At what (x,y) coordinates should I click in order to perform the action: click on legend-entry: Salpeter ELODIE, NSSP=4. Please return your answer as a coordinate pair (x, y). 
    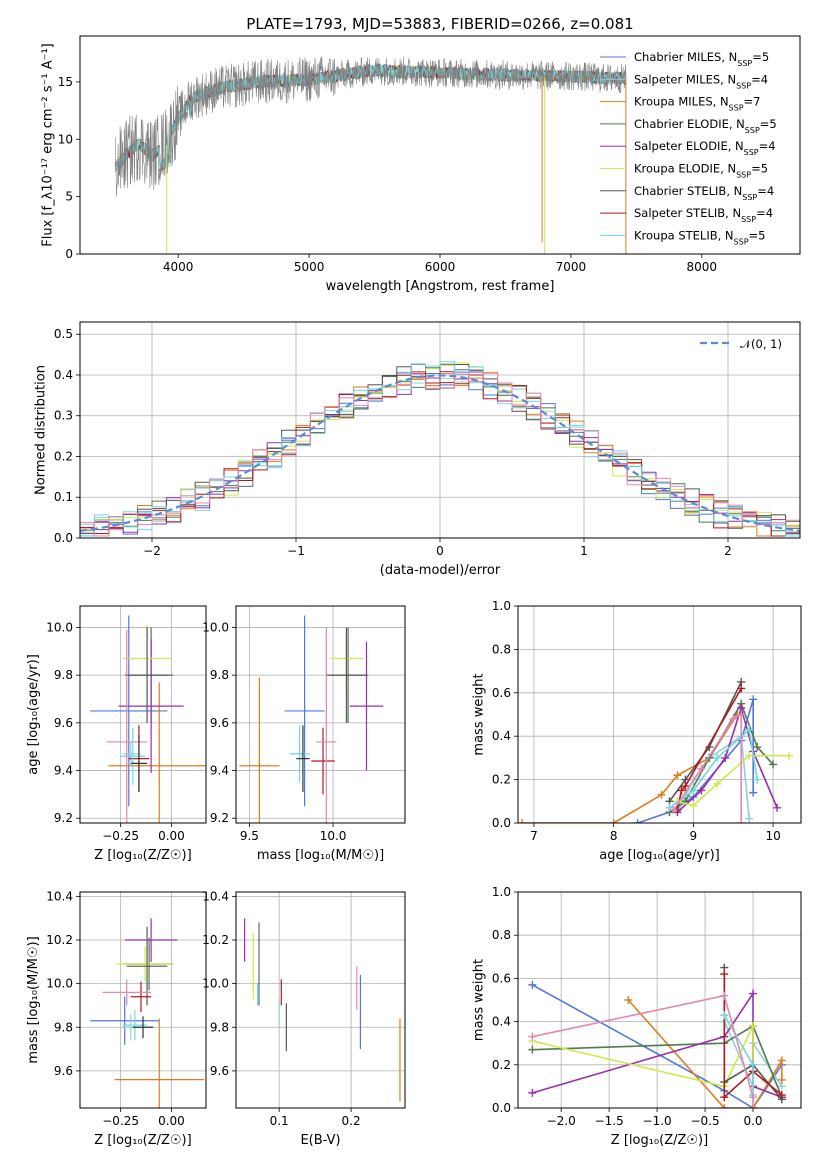
    Looking at the image, I should click on (705, 148).